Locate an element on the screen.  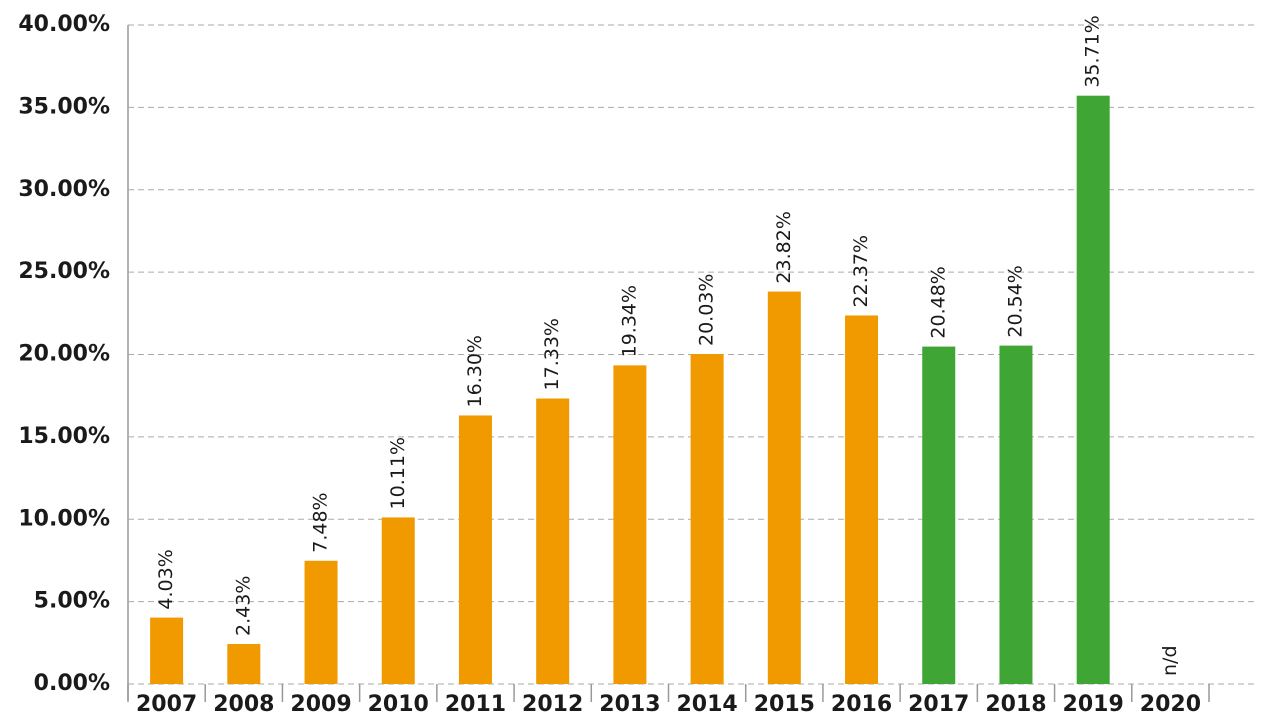
y-tick-label: 5.00% is located at coordinates (72, 601).